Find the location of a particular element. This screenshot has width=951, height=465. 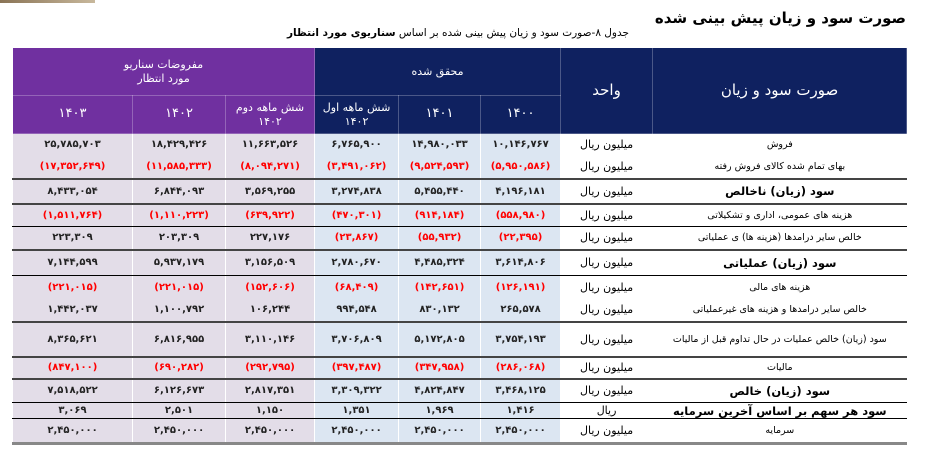

value-cell: ۸۳۰,۱۳۲ is located at coordinates (439, 310).